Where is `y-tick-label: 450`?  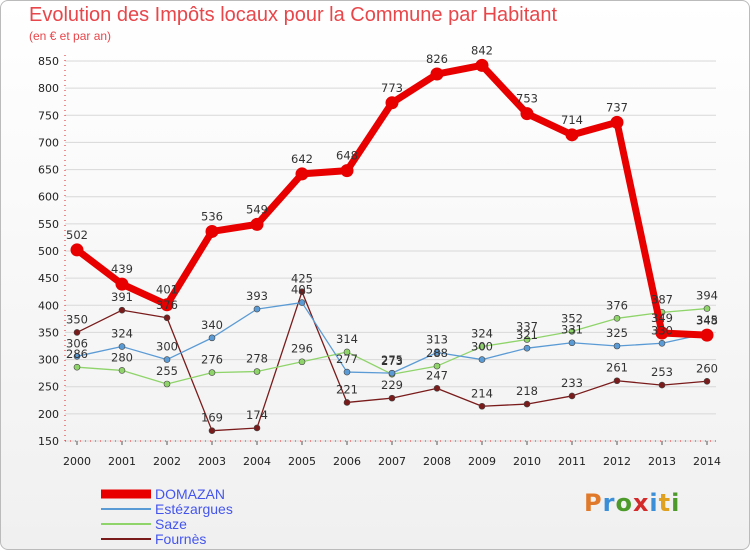
y-tick-label: 450 is located at coordinates (48, 278).